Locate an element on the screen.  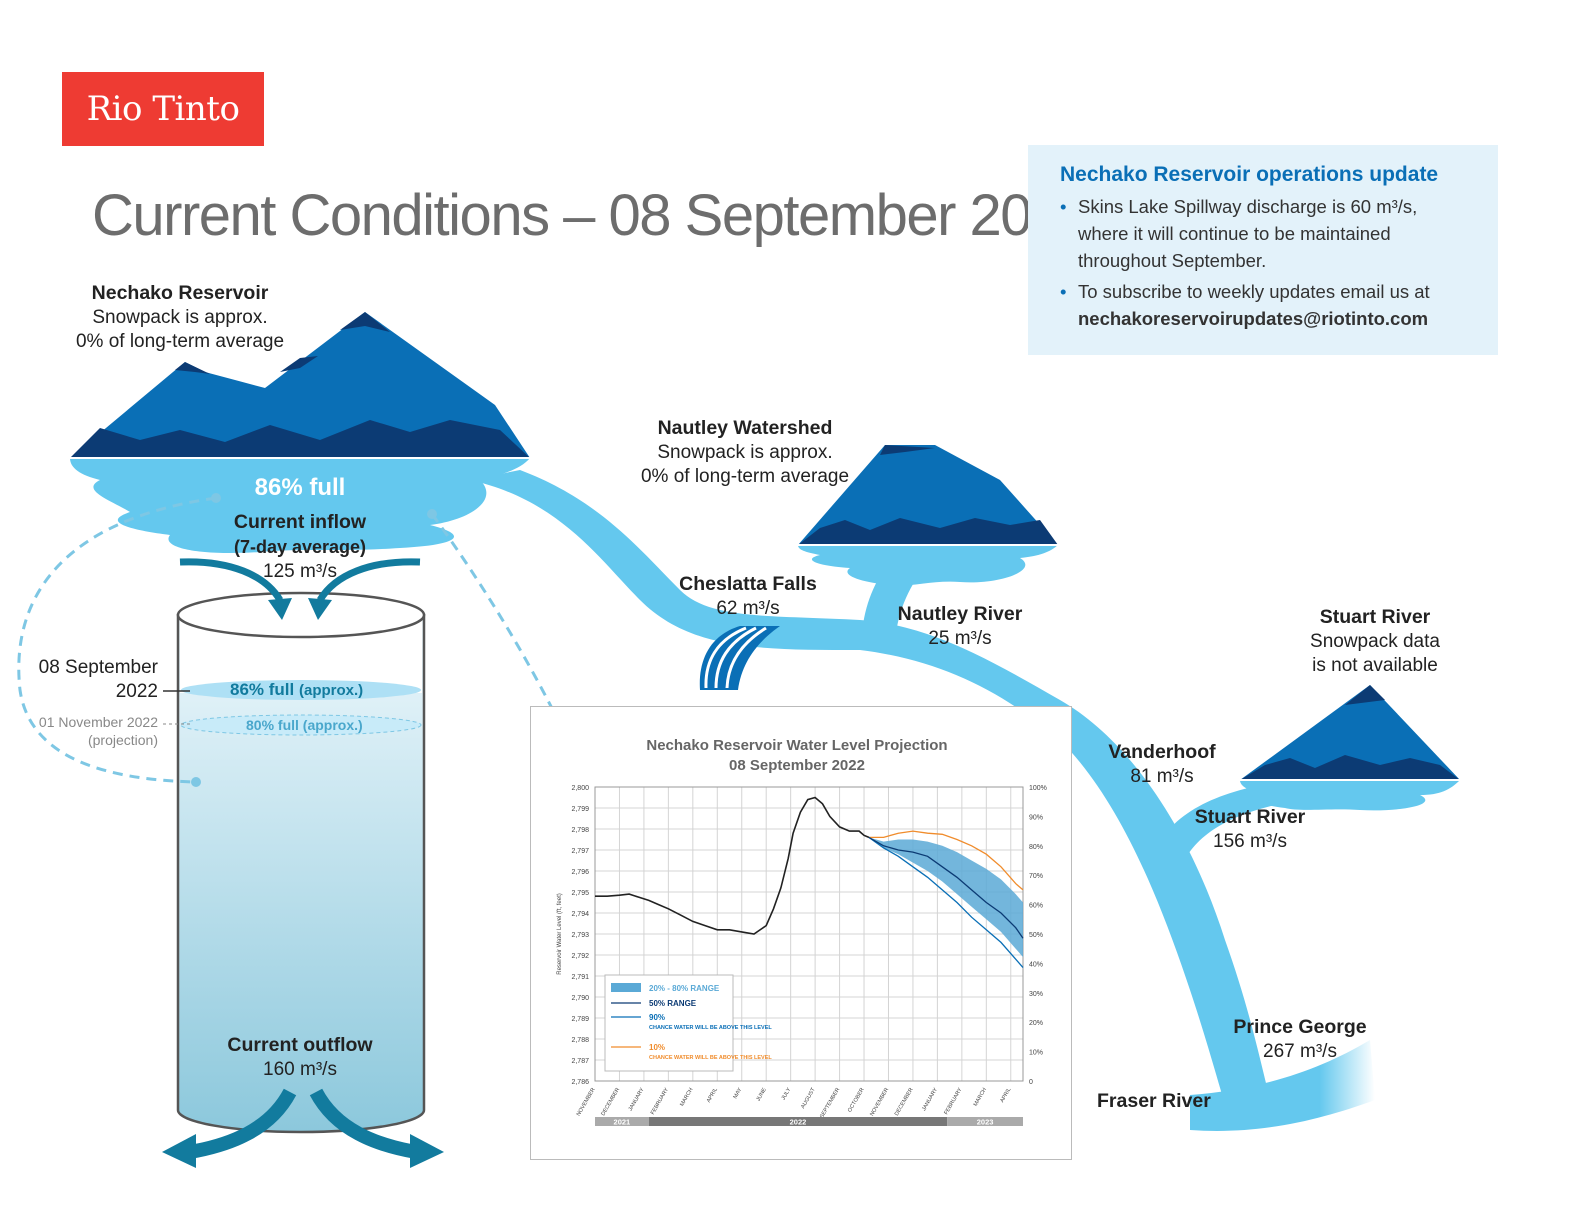
y2-tick-label: 40% is located at coordinates (1036, 964).